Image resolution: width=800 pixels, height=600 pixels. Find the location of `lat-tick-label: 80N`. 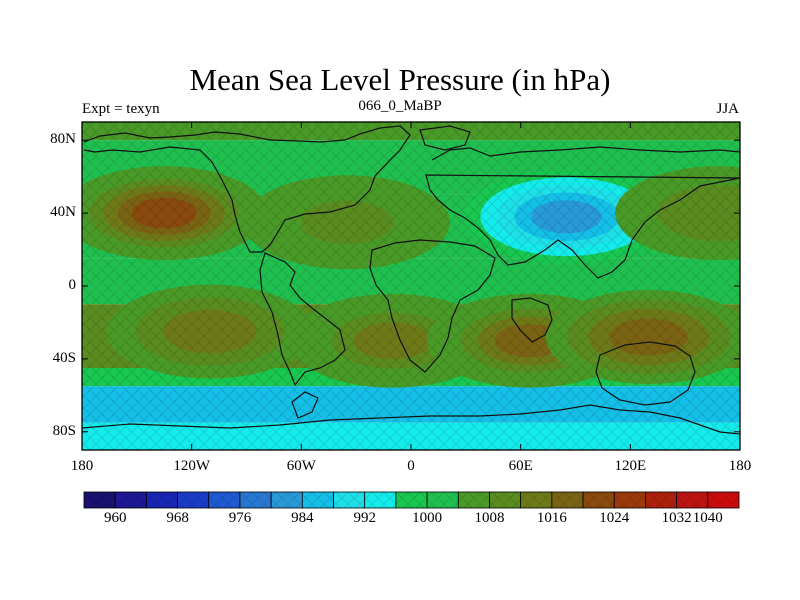

lat-tick-label: 80N is located at coordinates (63, 139).